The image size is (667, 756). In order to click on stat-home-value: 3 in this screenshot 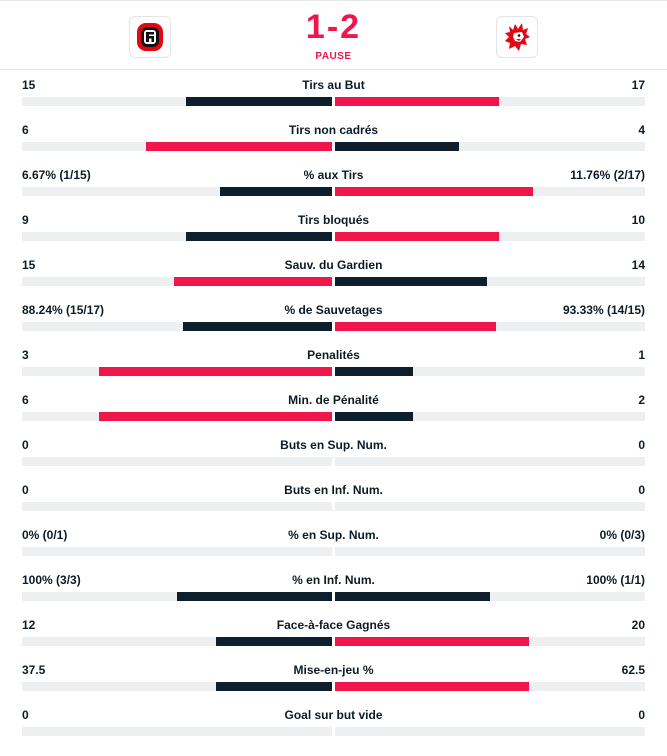, I will do `click(25, 355)`.